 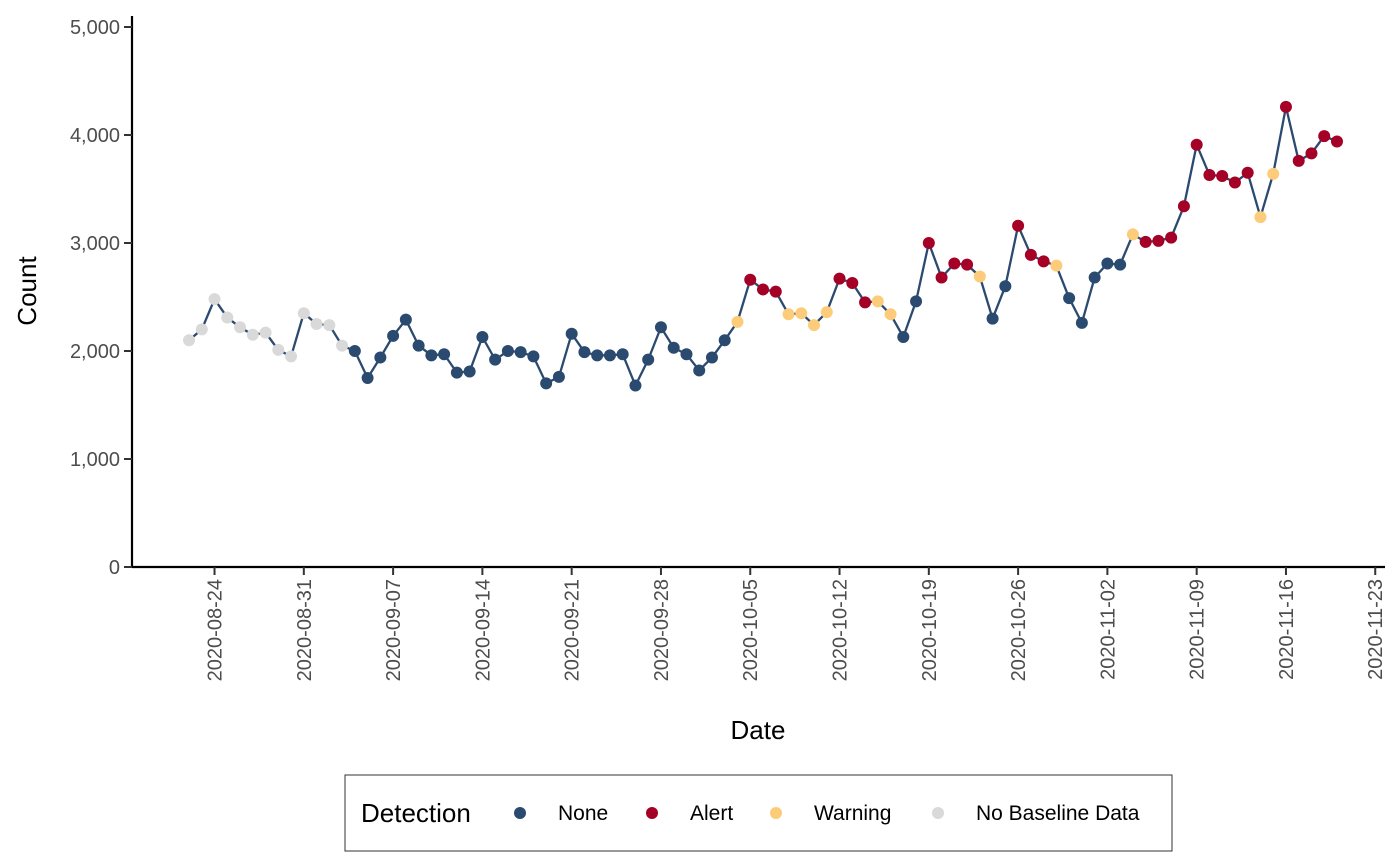 I want to click on x-tick-label: 2020-11-16, so click(x=1287, y=629).